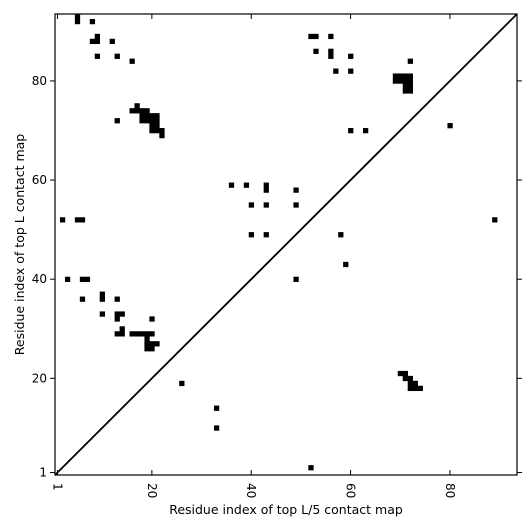  What do you see at coordinates (39, 81) in the screenshot?
I see `y-tick-label-80: 80` at bounding box center [39, 81].